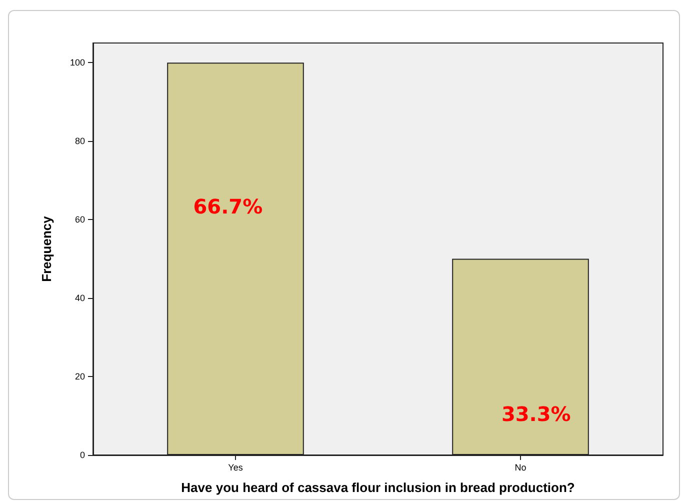  I want to click on x-axis-title: Have you heard of cassava flour inclusion in bread production?, so click(378, 487).